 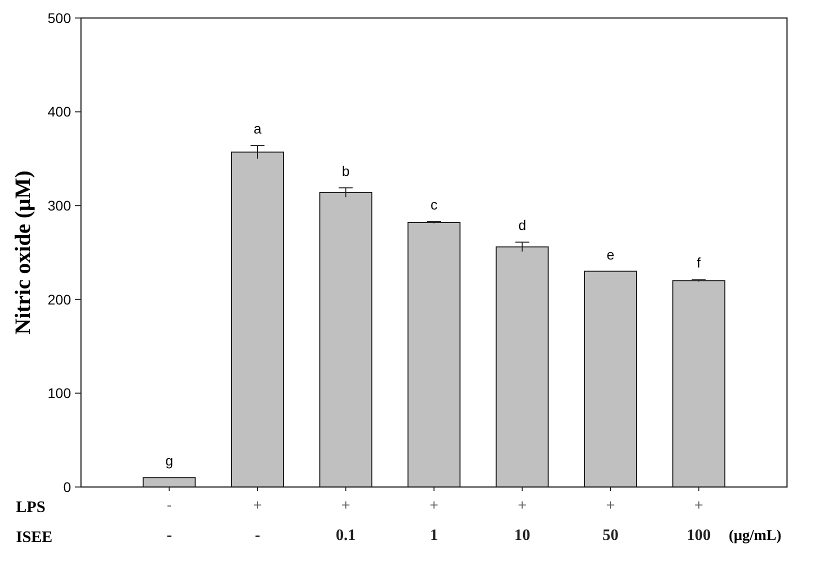 I want to click on y-tick-label: 200, so click(x=60, y=299).